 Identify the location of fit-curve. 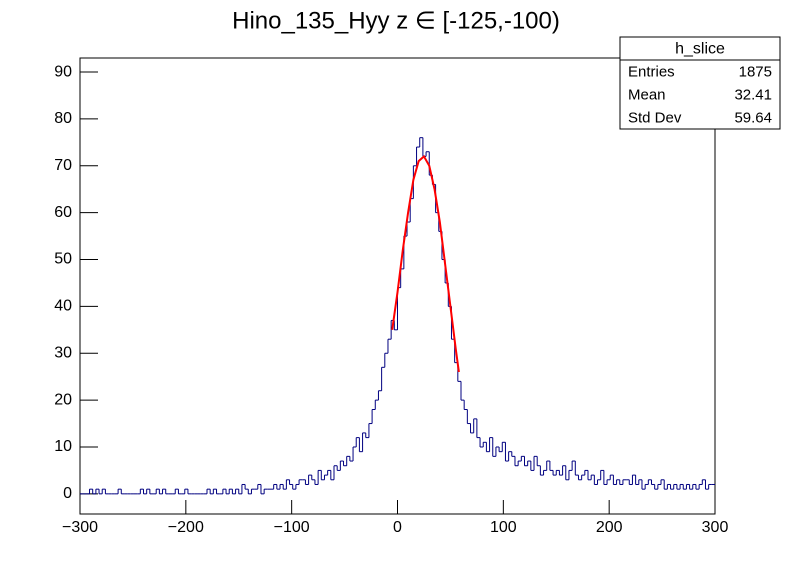
(425, 263).